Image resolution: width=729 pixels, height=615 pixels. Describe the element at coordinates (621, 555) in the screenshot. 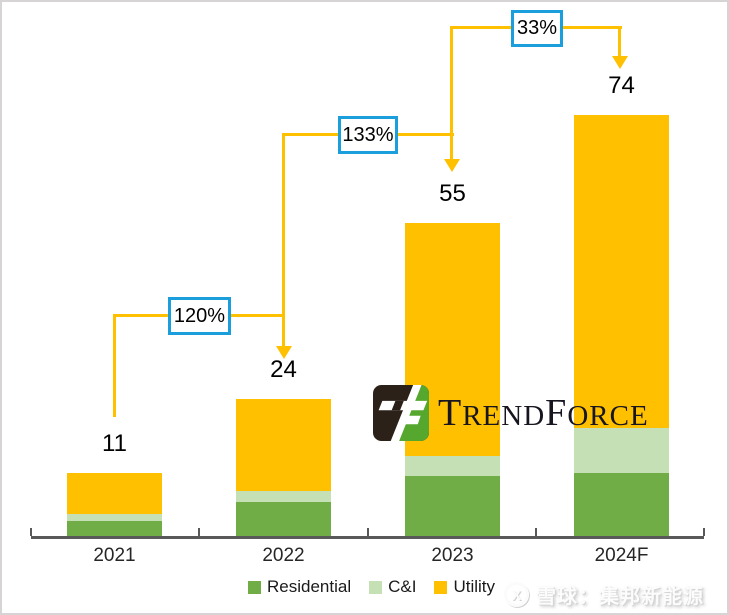

I see `x-axis-label-2024f: 2024F` at that location.